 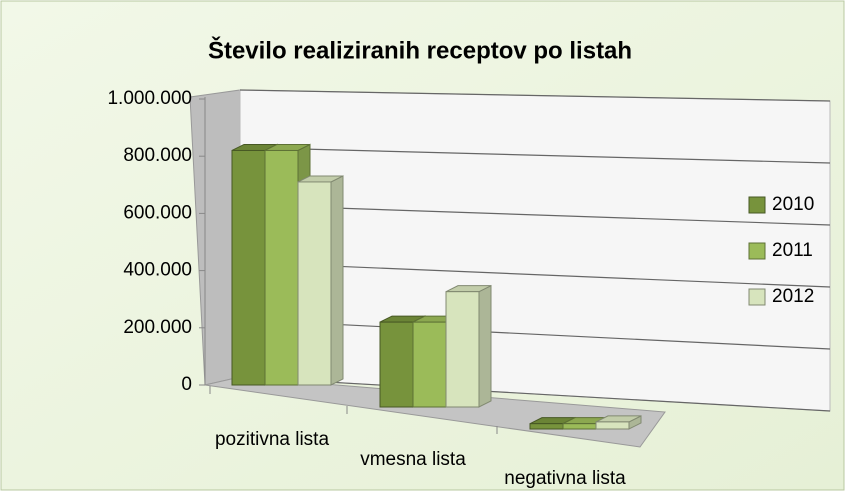 What do you see at coordinates (792, 250) in the screenshot?
I see `legend-label: 2011` at bounding box center [792, 250].